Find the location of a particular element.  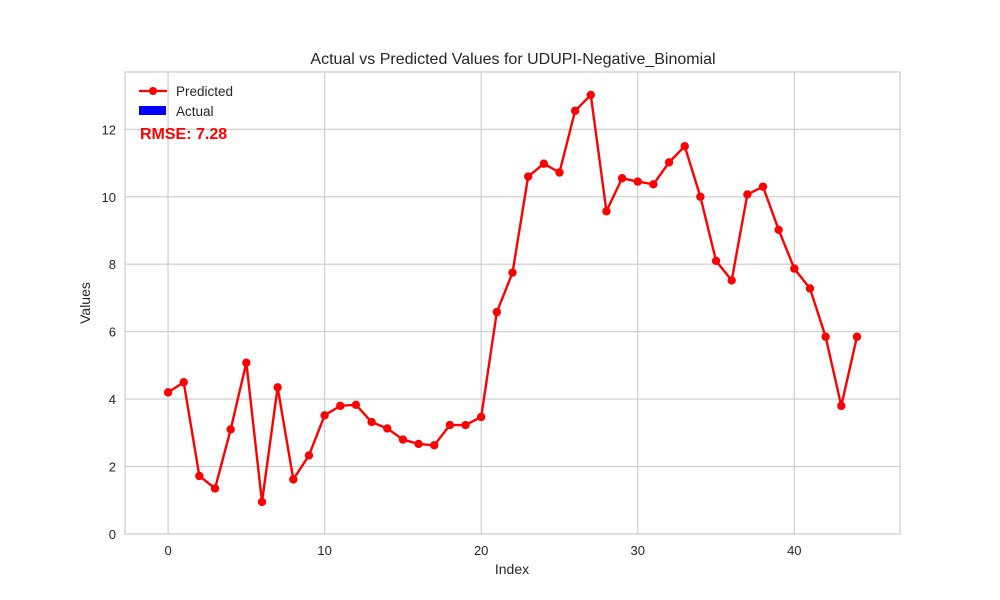

y-tick-label: 0 is located at coordinates (112, 534).